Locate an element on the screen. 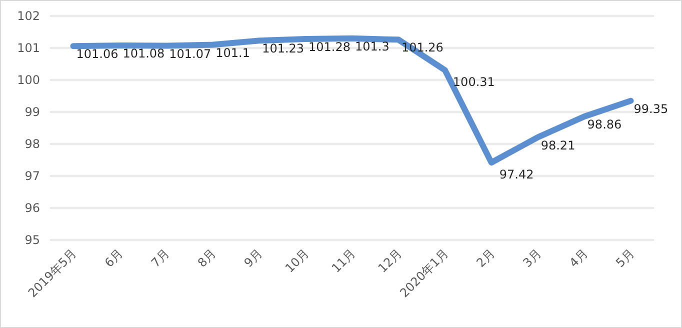  y-tick-label: 98 is located at coordinates (32, 144).